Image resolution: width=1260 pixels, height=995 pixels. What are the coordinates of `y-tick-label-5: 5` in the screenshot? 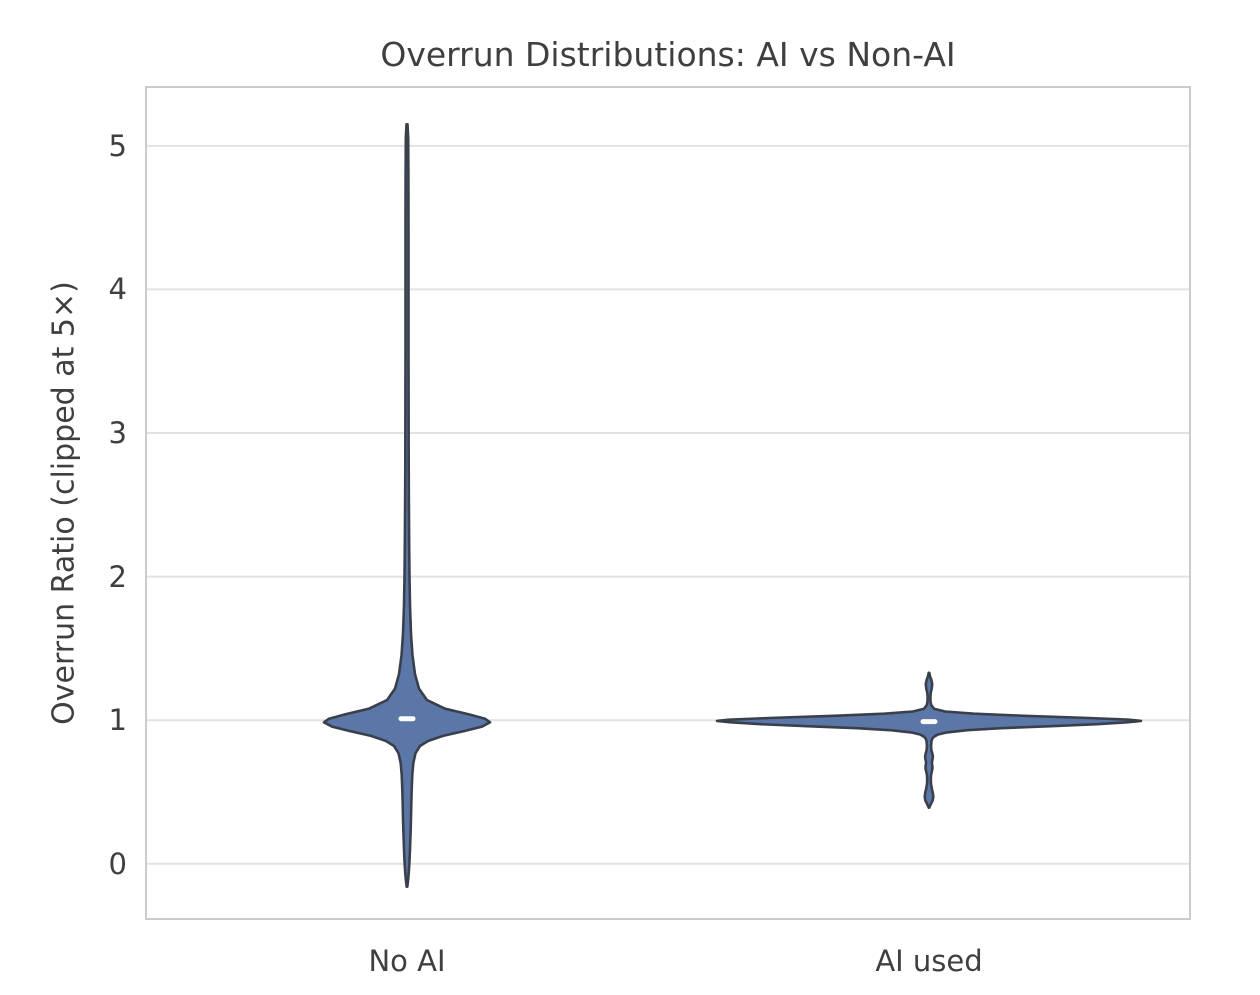 It's located at (117, 146).